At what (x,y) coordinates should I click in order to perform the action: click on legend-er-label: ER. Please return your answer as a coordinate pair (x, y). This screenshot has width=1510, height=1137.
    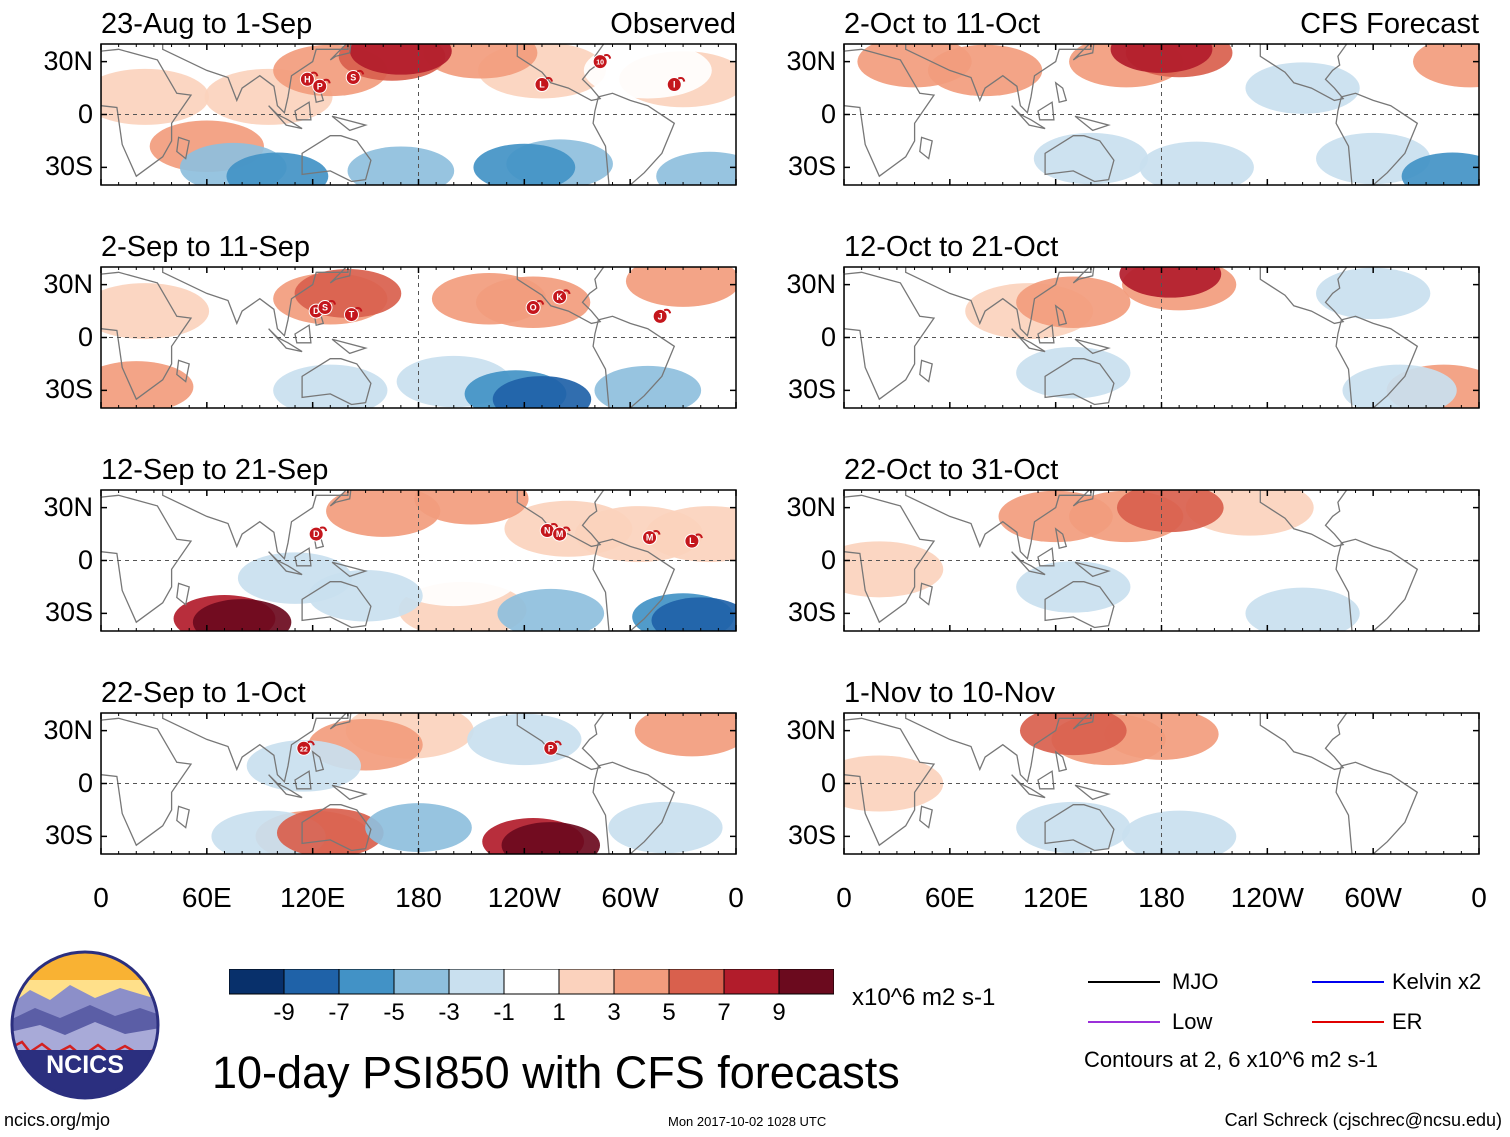
    Looking at the image, I should click on (1407, 1021).